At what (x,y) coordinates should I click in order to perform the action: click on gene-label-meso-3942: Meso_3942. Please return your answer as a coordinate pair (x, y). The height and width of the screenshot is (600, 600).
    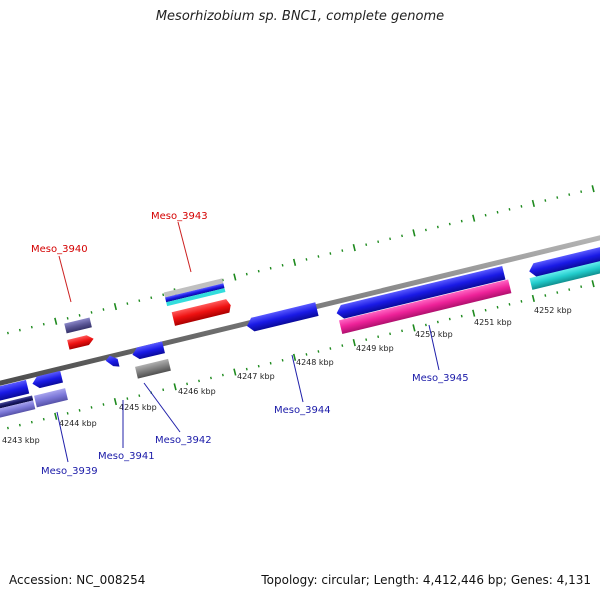
    Looking at the image, I should click on (183, 440).